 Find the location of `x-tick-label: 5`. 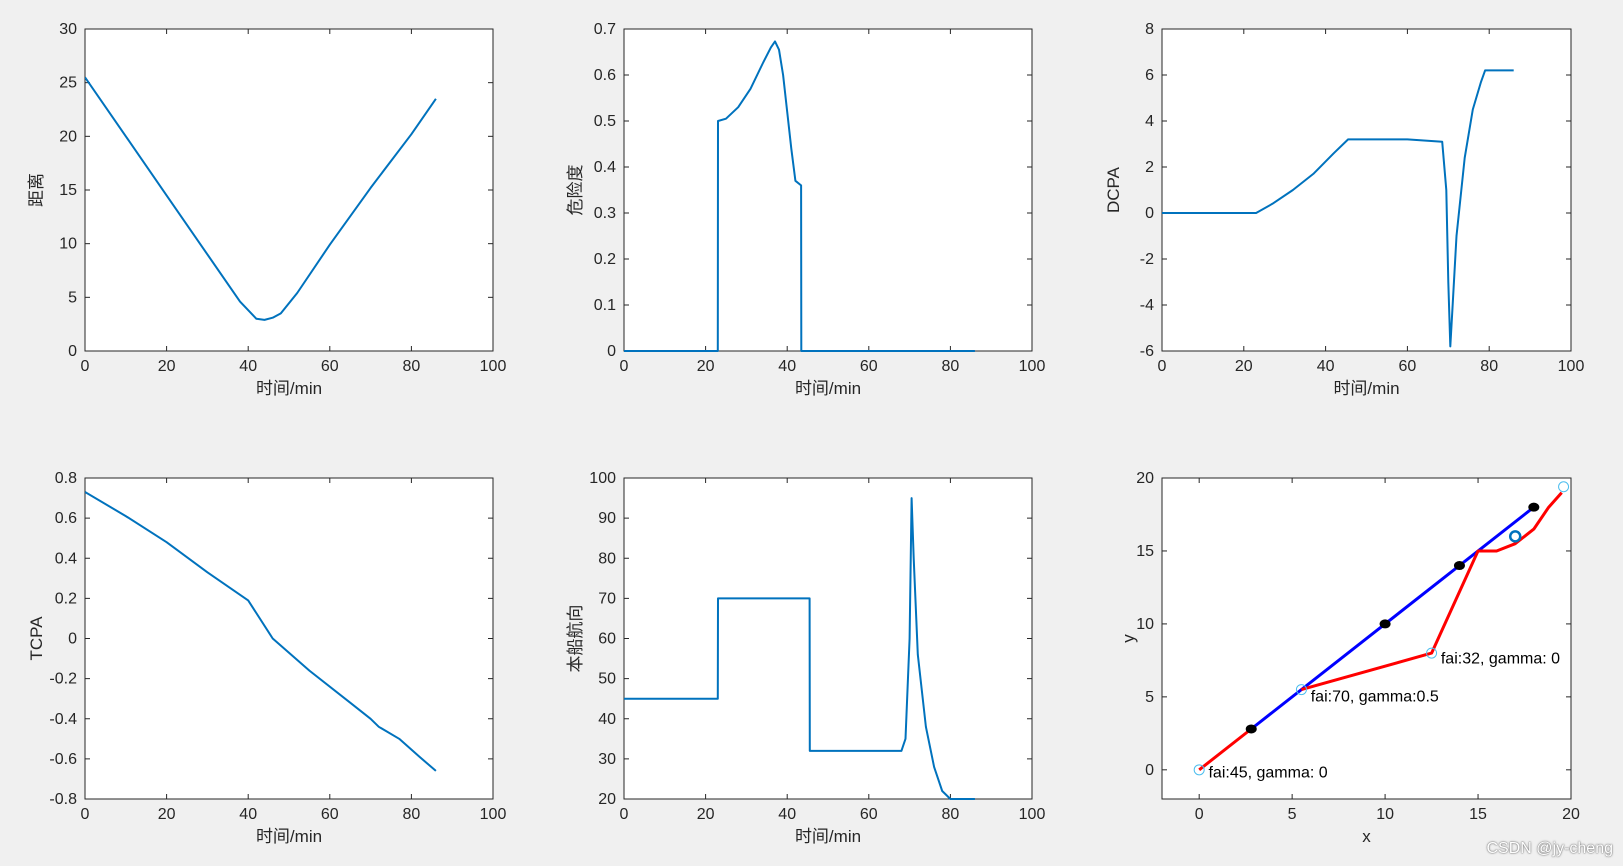

x-tick-label: 5 is located at coordinates (1292, 814).